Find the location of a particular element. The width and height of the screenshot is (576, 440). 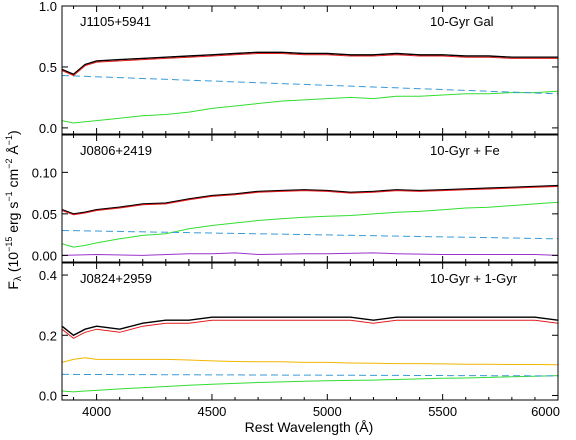

x-tick-label: 5000 is located at coordinates (327, 411).